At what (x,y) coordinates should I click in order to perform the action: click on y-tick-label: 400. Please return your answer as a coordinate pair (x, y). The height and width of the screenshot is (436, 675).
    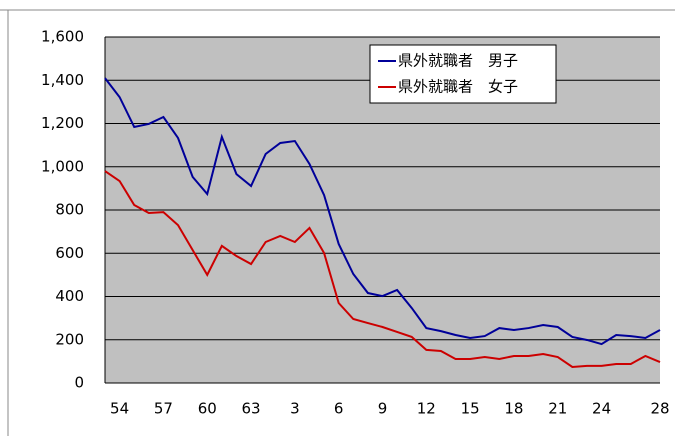
    Looking at the image, I should click on (69, 296).